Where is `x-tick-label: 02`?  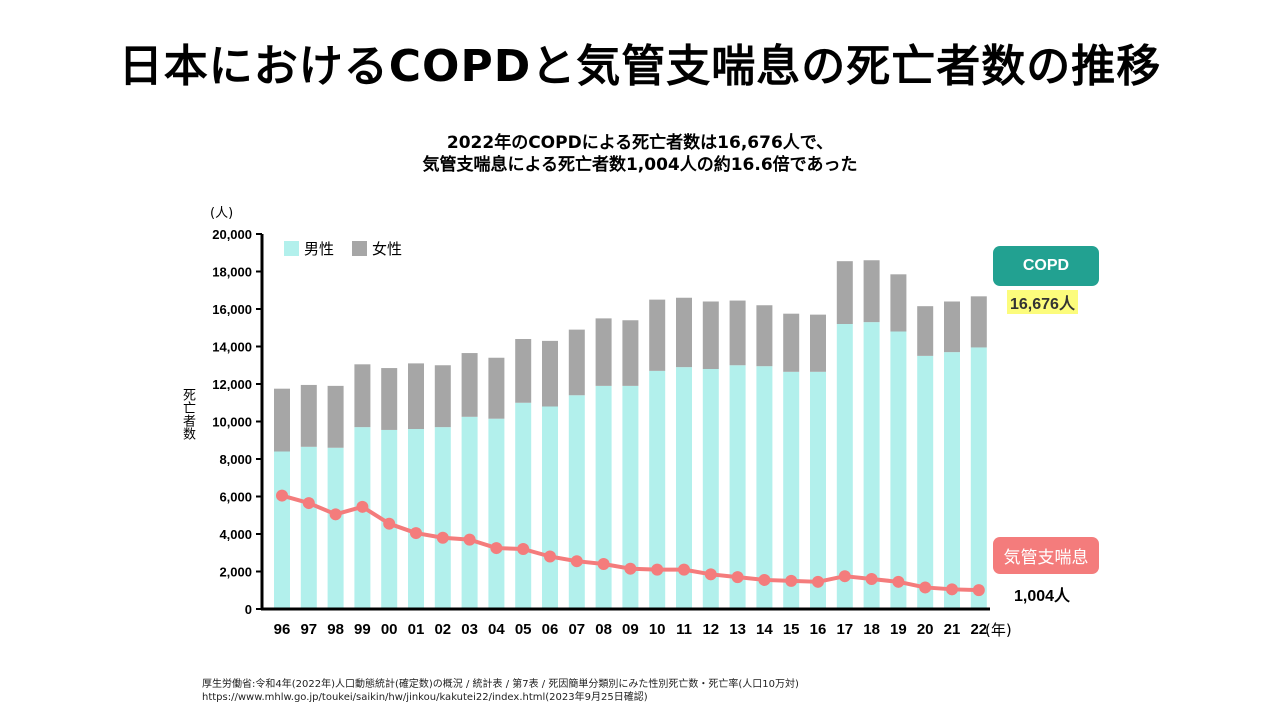
x-tick-label: 02 is located at coordinates (442, 629).